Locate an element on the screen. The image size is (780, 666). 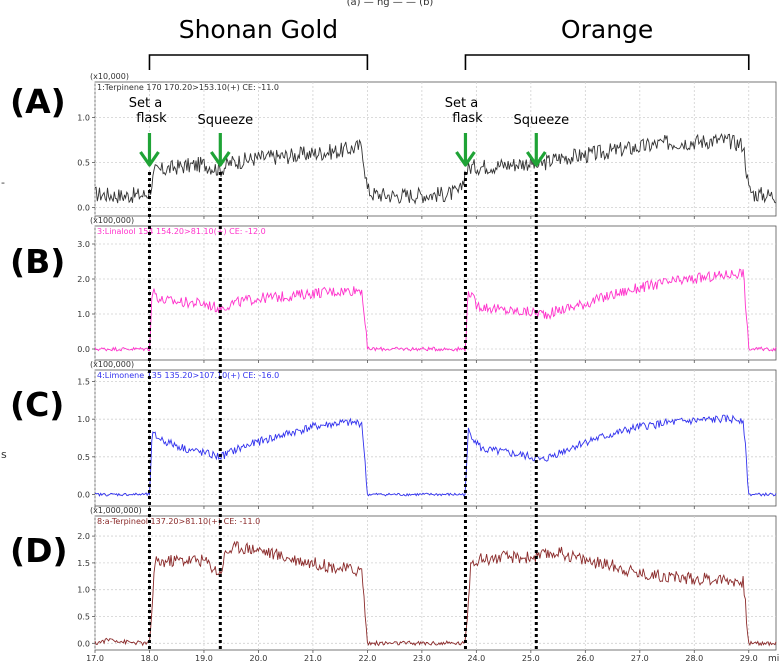
panel-letter: (A) is located at coordinates (38, 101).